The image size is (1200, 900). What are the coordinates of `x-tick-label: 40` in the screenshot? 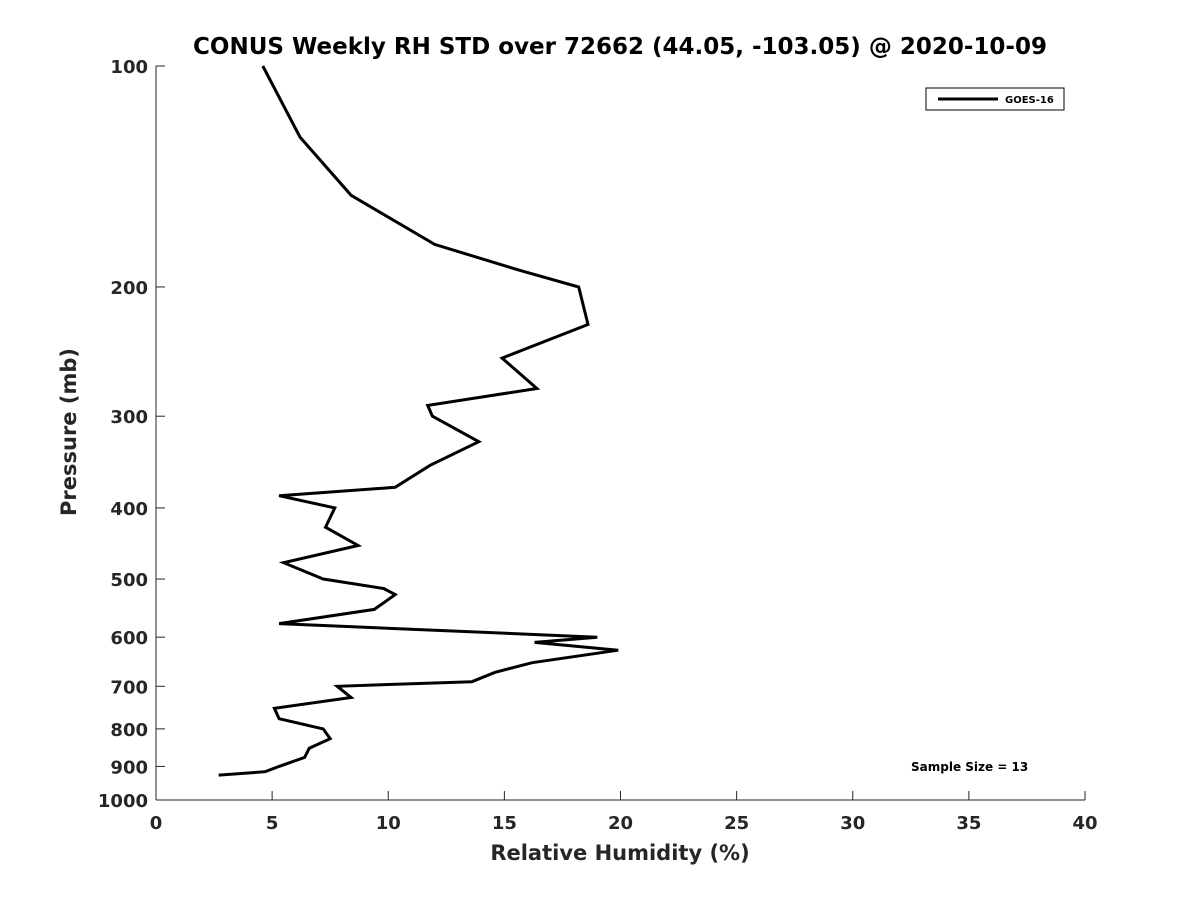 It's located at (1084, 823).